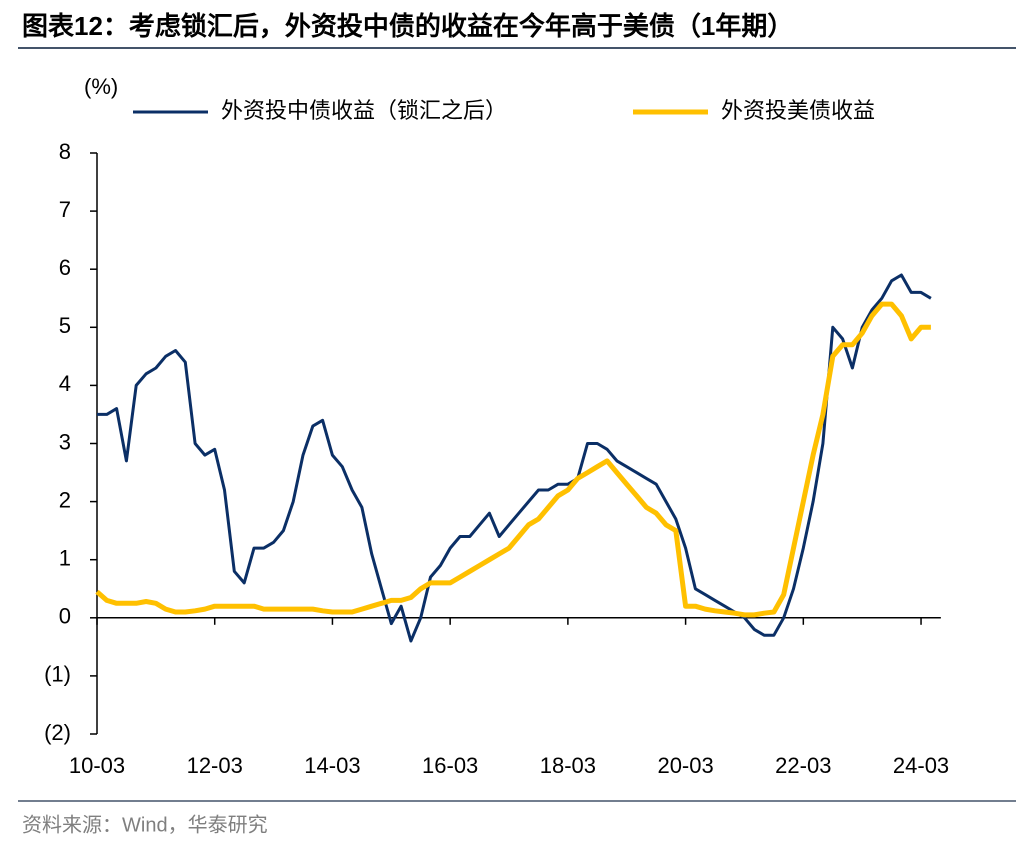 The width and height of the screenshot is (1036, 852). Describe the element at coordinates (215, 765) in the screenshot. I see `x-tick-label: 12-03` at that location.